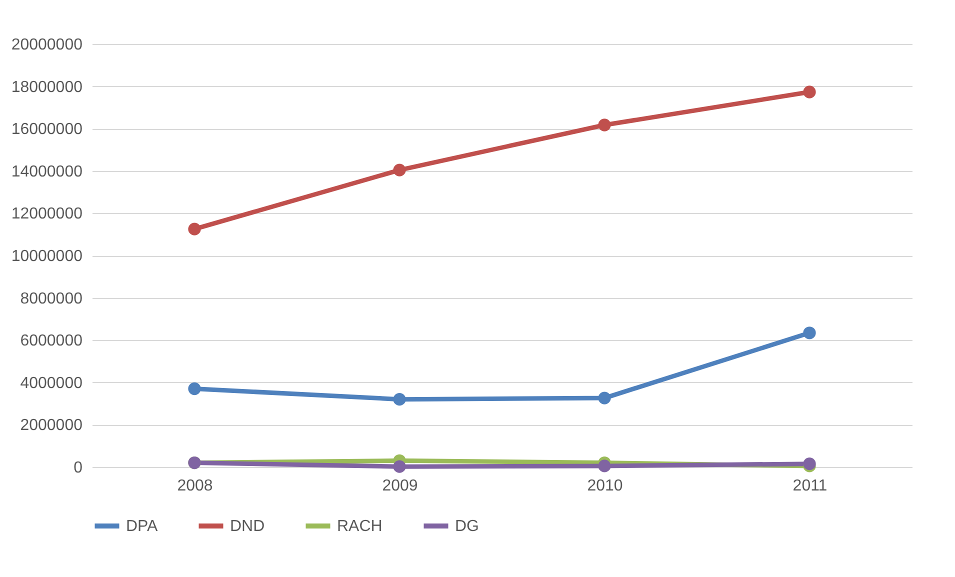 The height and width of the screenshot is (577, 955). Describe the element at coordinates (605, 486) in the screenshot. I see `x-tick-label: 2010` at that location.